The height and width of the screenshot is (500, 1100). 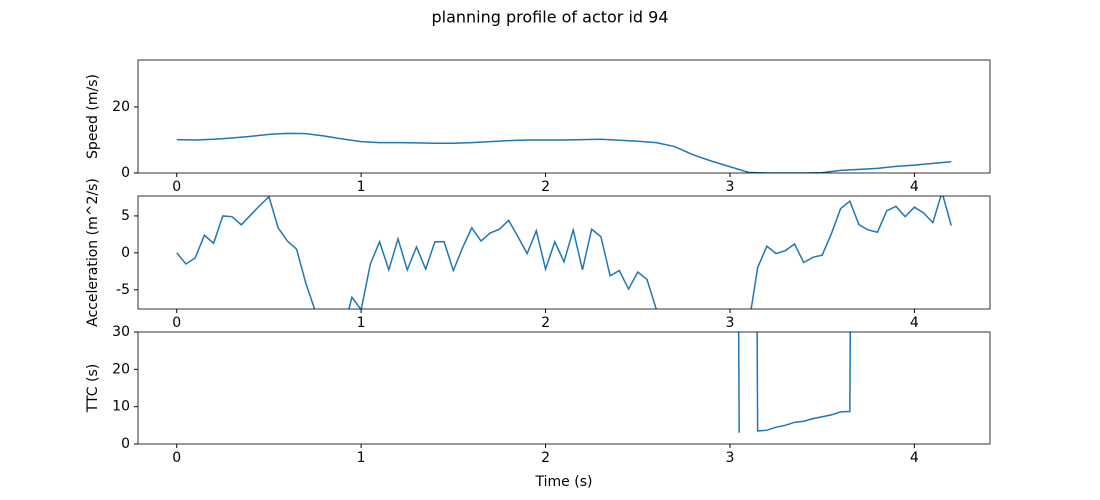 I want to click on y-axis-label: TTC (s), so click(x=93, y=388).